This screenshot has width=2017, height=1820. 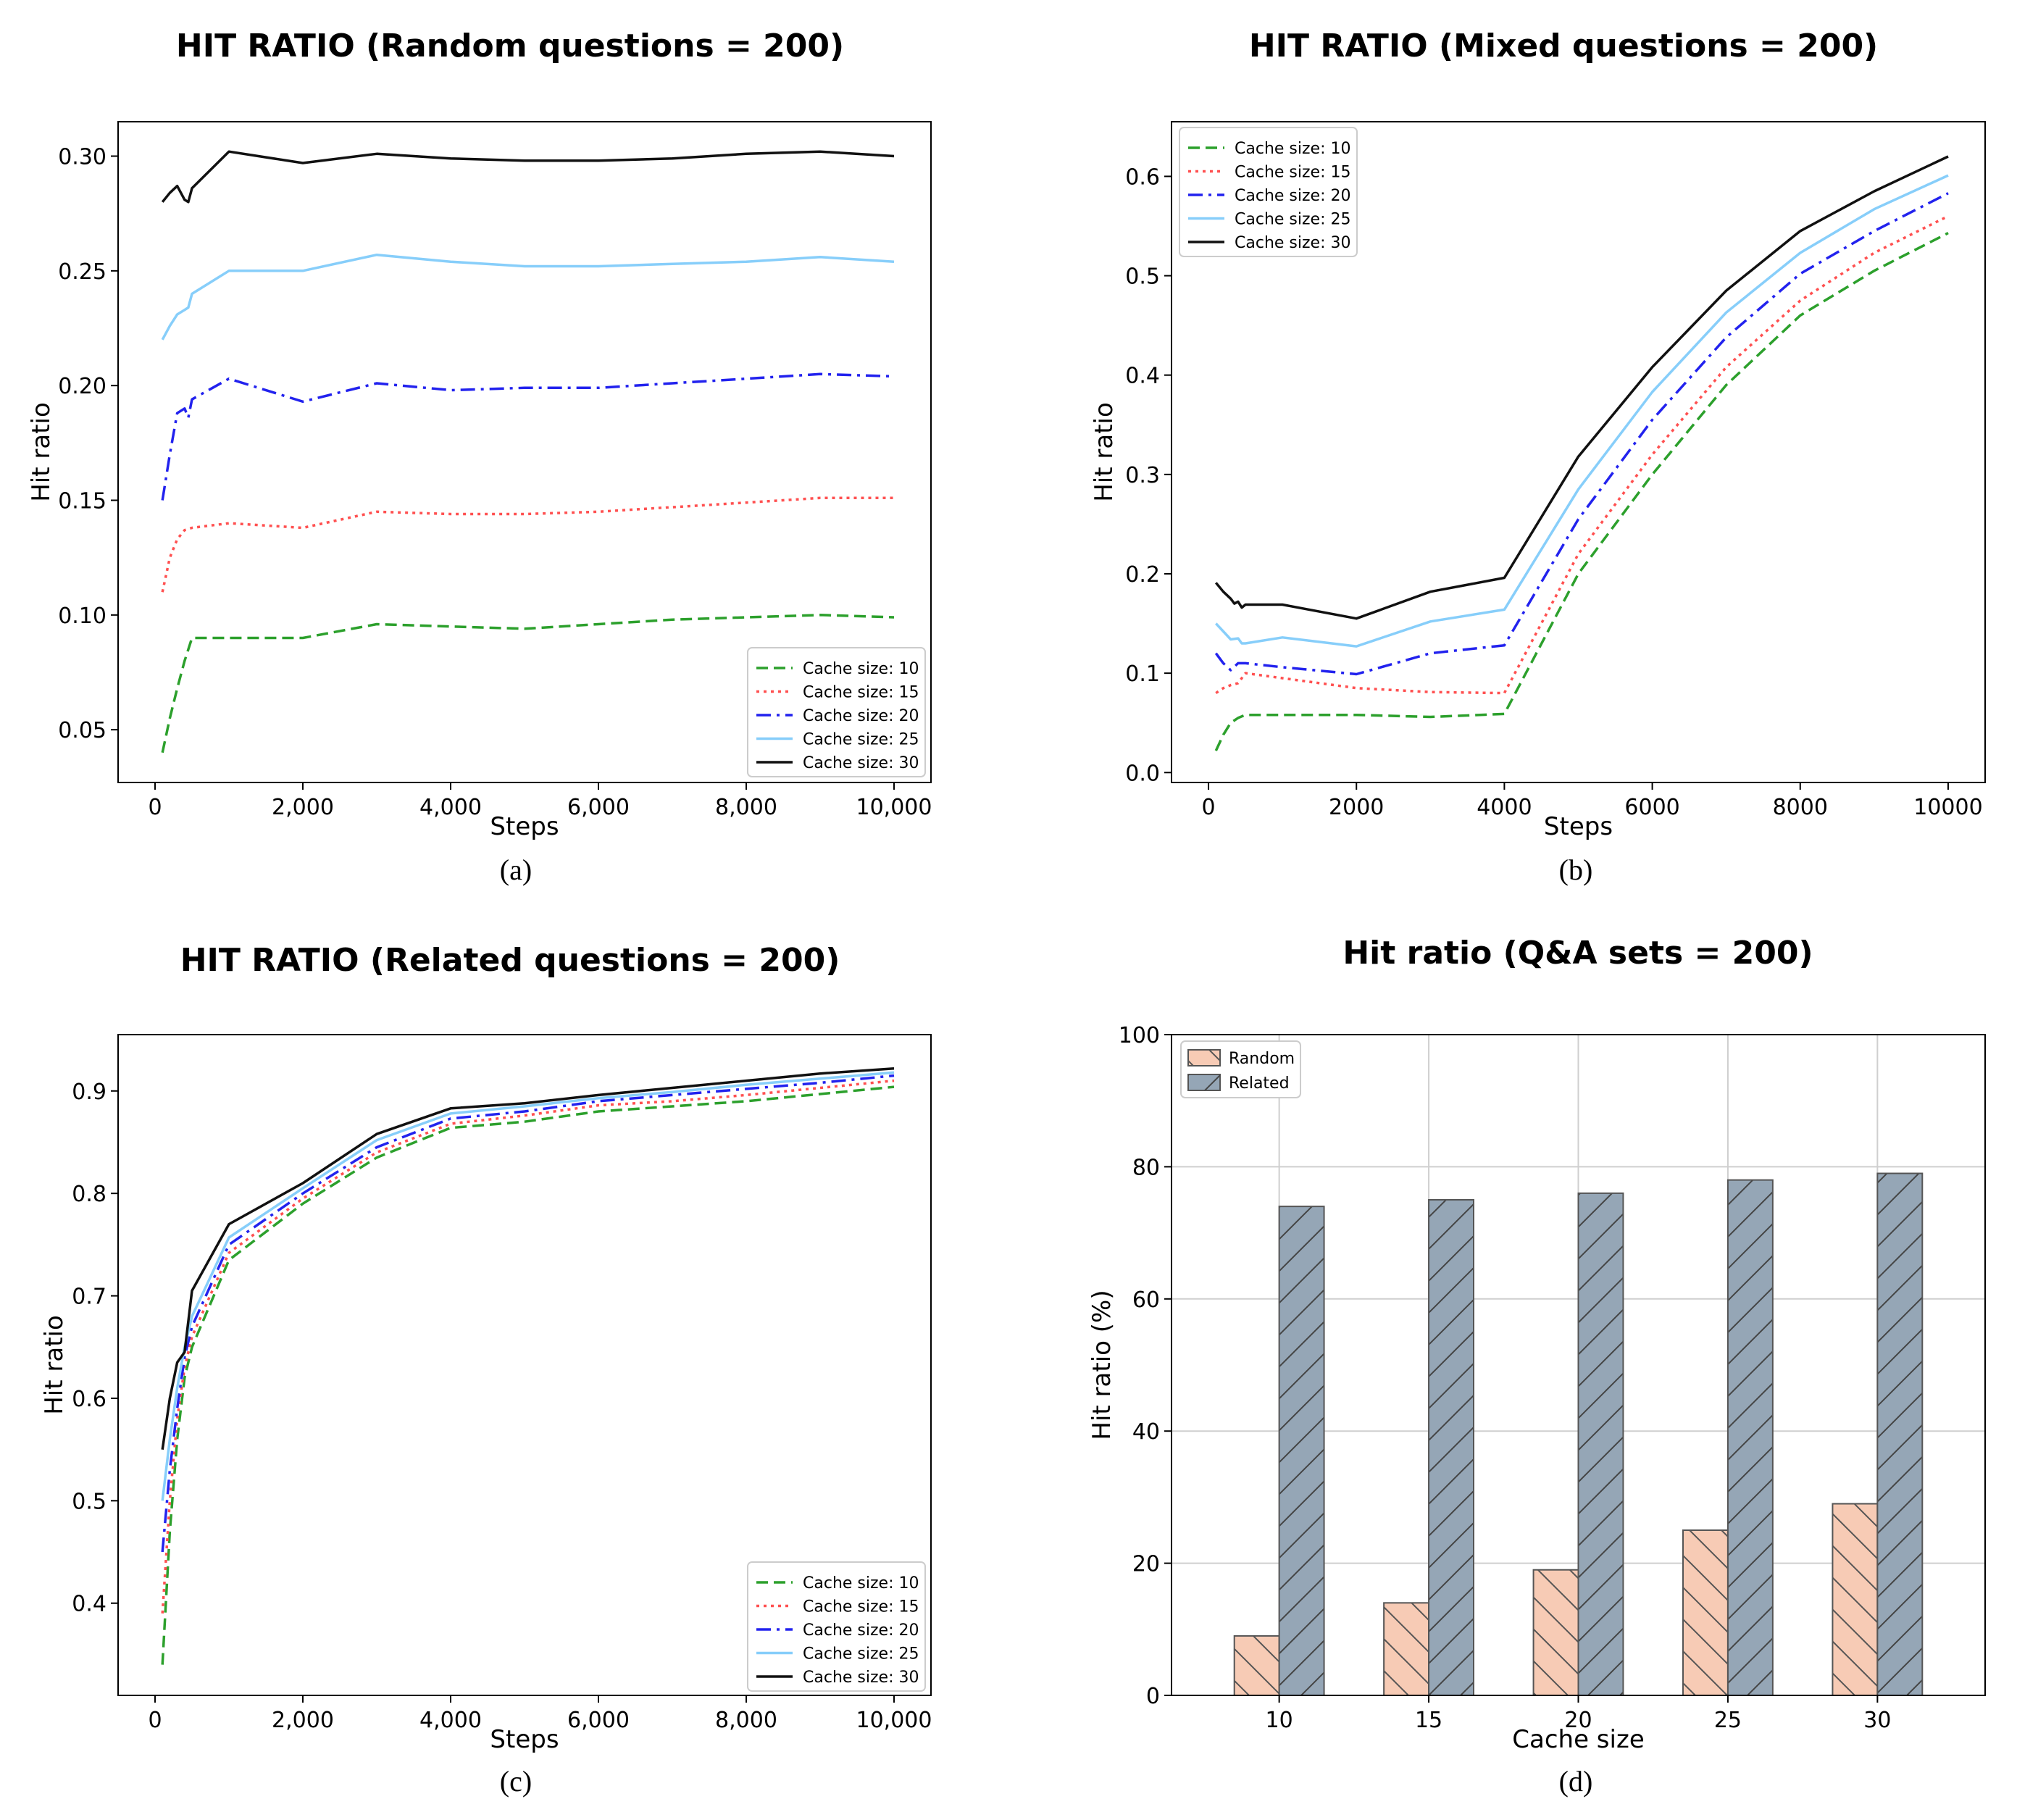 What do you see at coordinates (1564, 46) in the screenshot?
I see `chart-title: HIT RATIO (Mixed questions = 200)` at bounding box center [1564, 46].